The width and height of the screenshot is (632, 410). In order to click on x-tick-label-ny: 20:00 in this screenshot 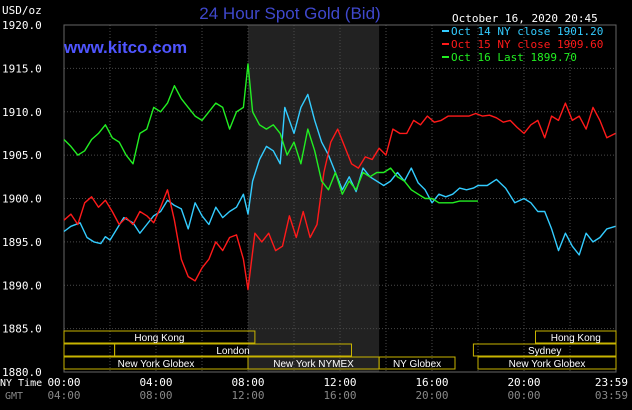, I will do `click(523, 382)`.